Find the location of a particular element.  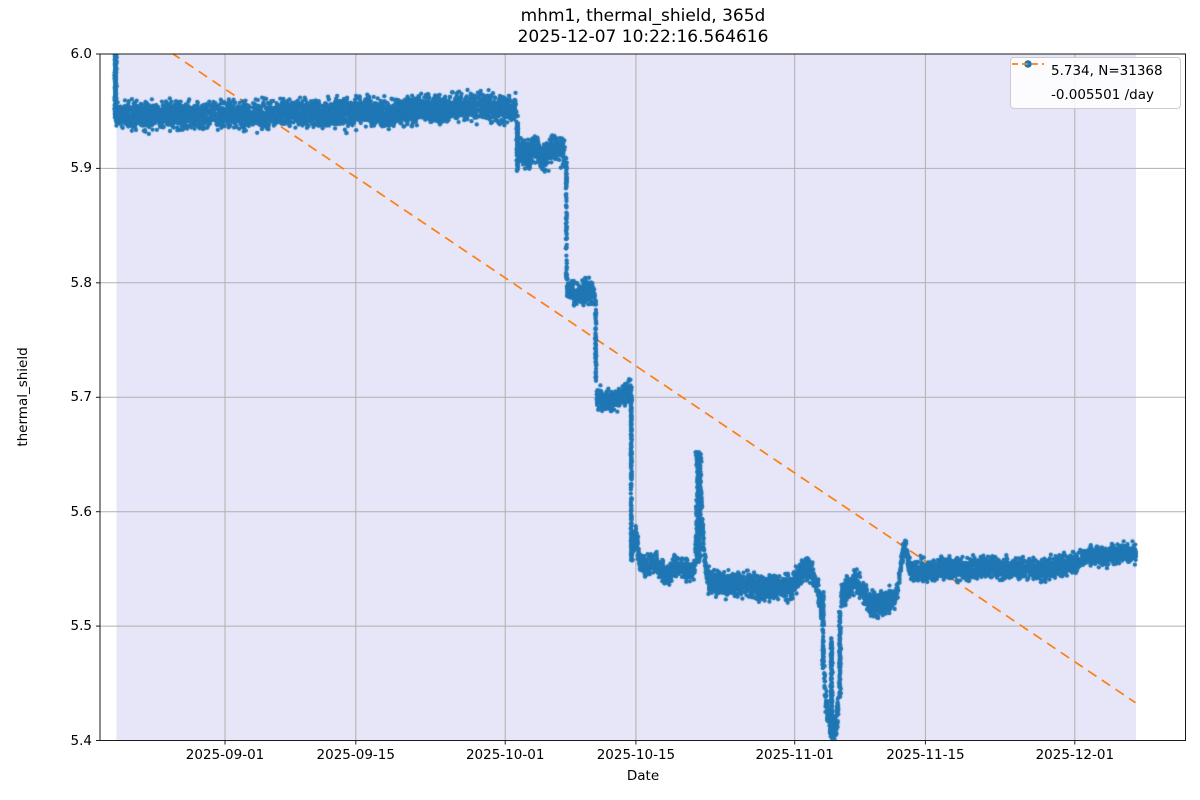

x-tick-label: 2025-09-01 is located at coordinates (225, 755).